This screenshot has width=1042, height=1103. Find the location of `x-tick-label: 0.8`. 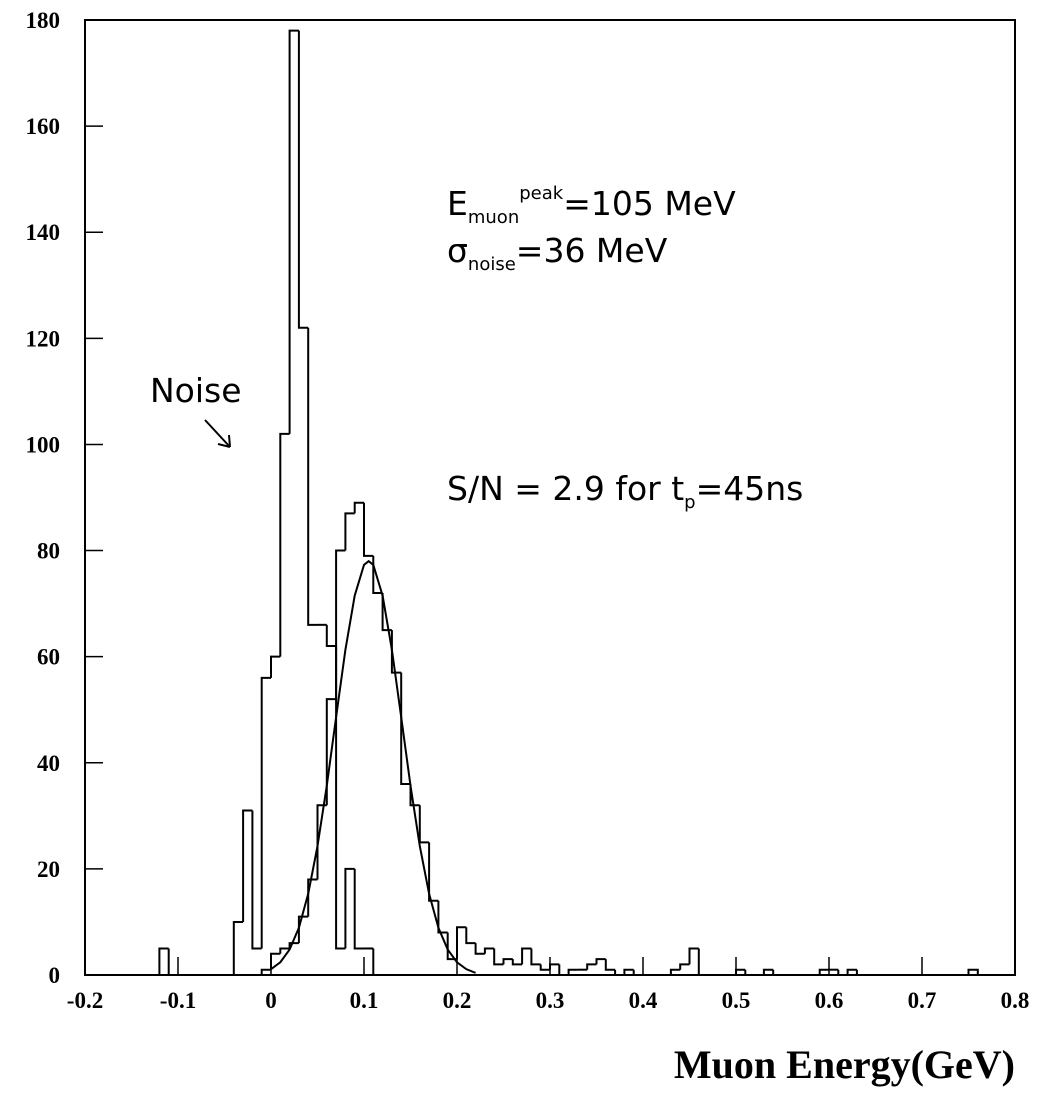

x-tick-label: 0.8 is located at coordinates (1015, 1000).